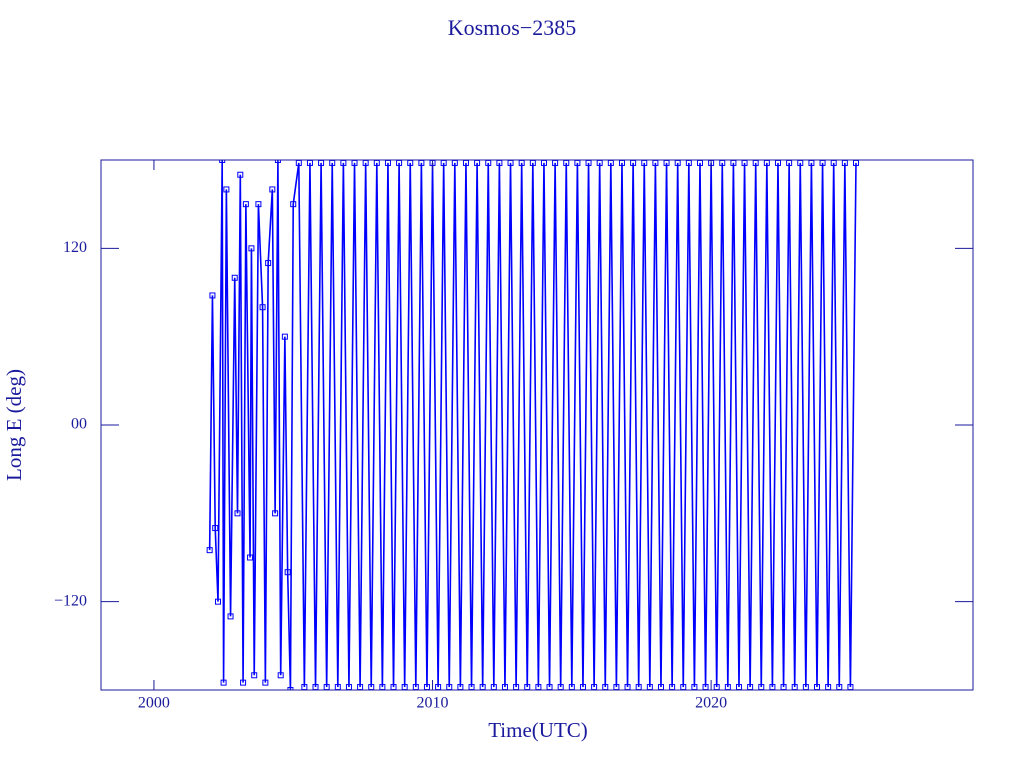  Describe the element at coordinates (711, 703) in the screenshot. I see `x-tick-label: 2020` at that location.